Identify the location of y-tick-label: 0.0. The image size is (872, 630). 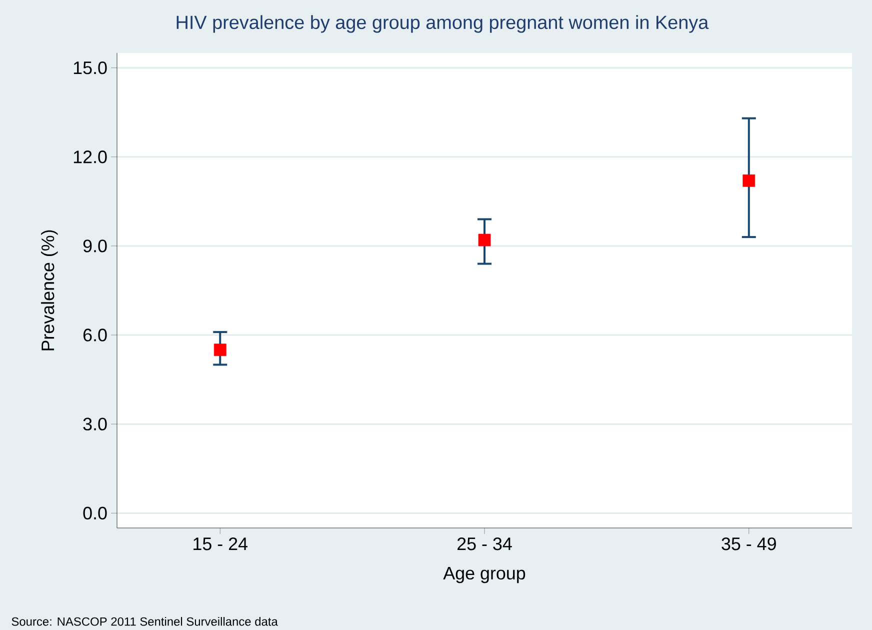
(95, 513).